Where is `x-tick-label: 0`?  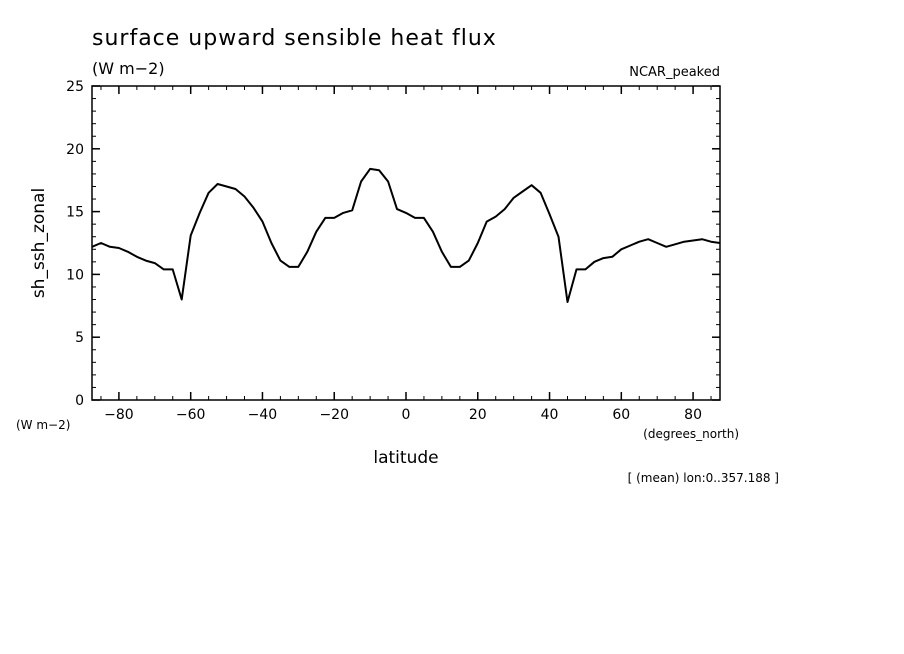
x-tick-label: 0 is located at coordinates (406, 415).